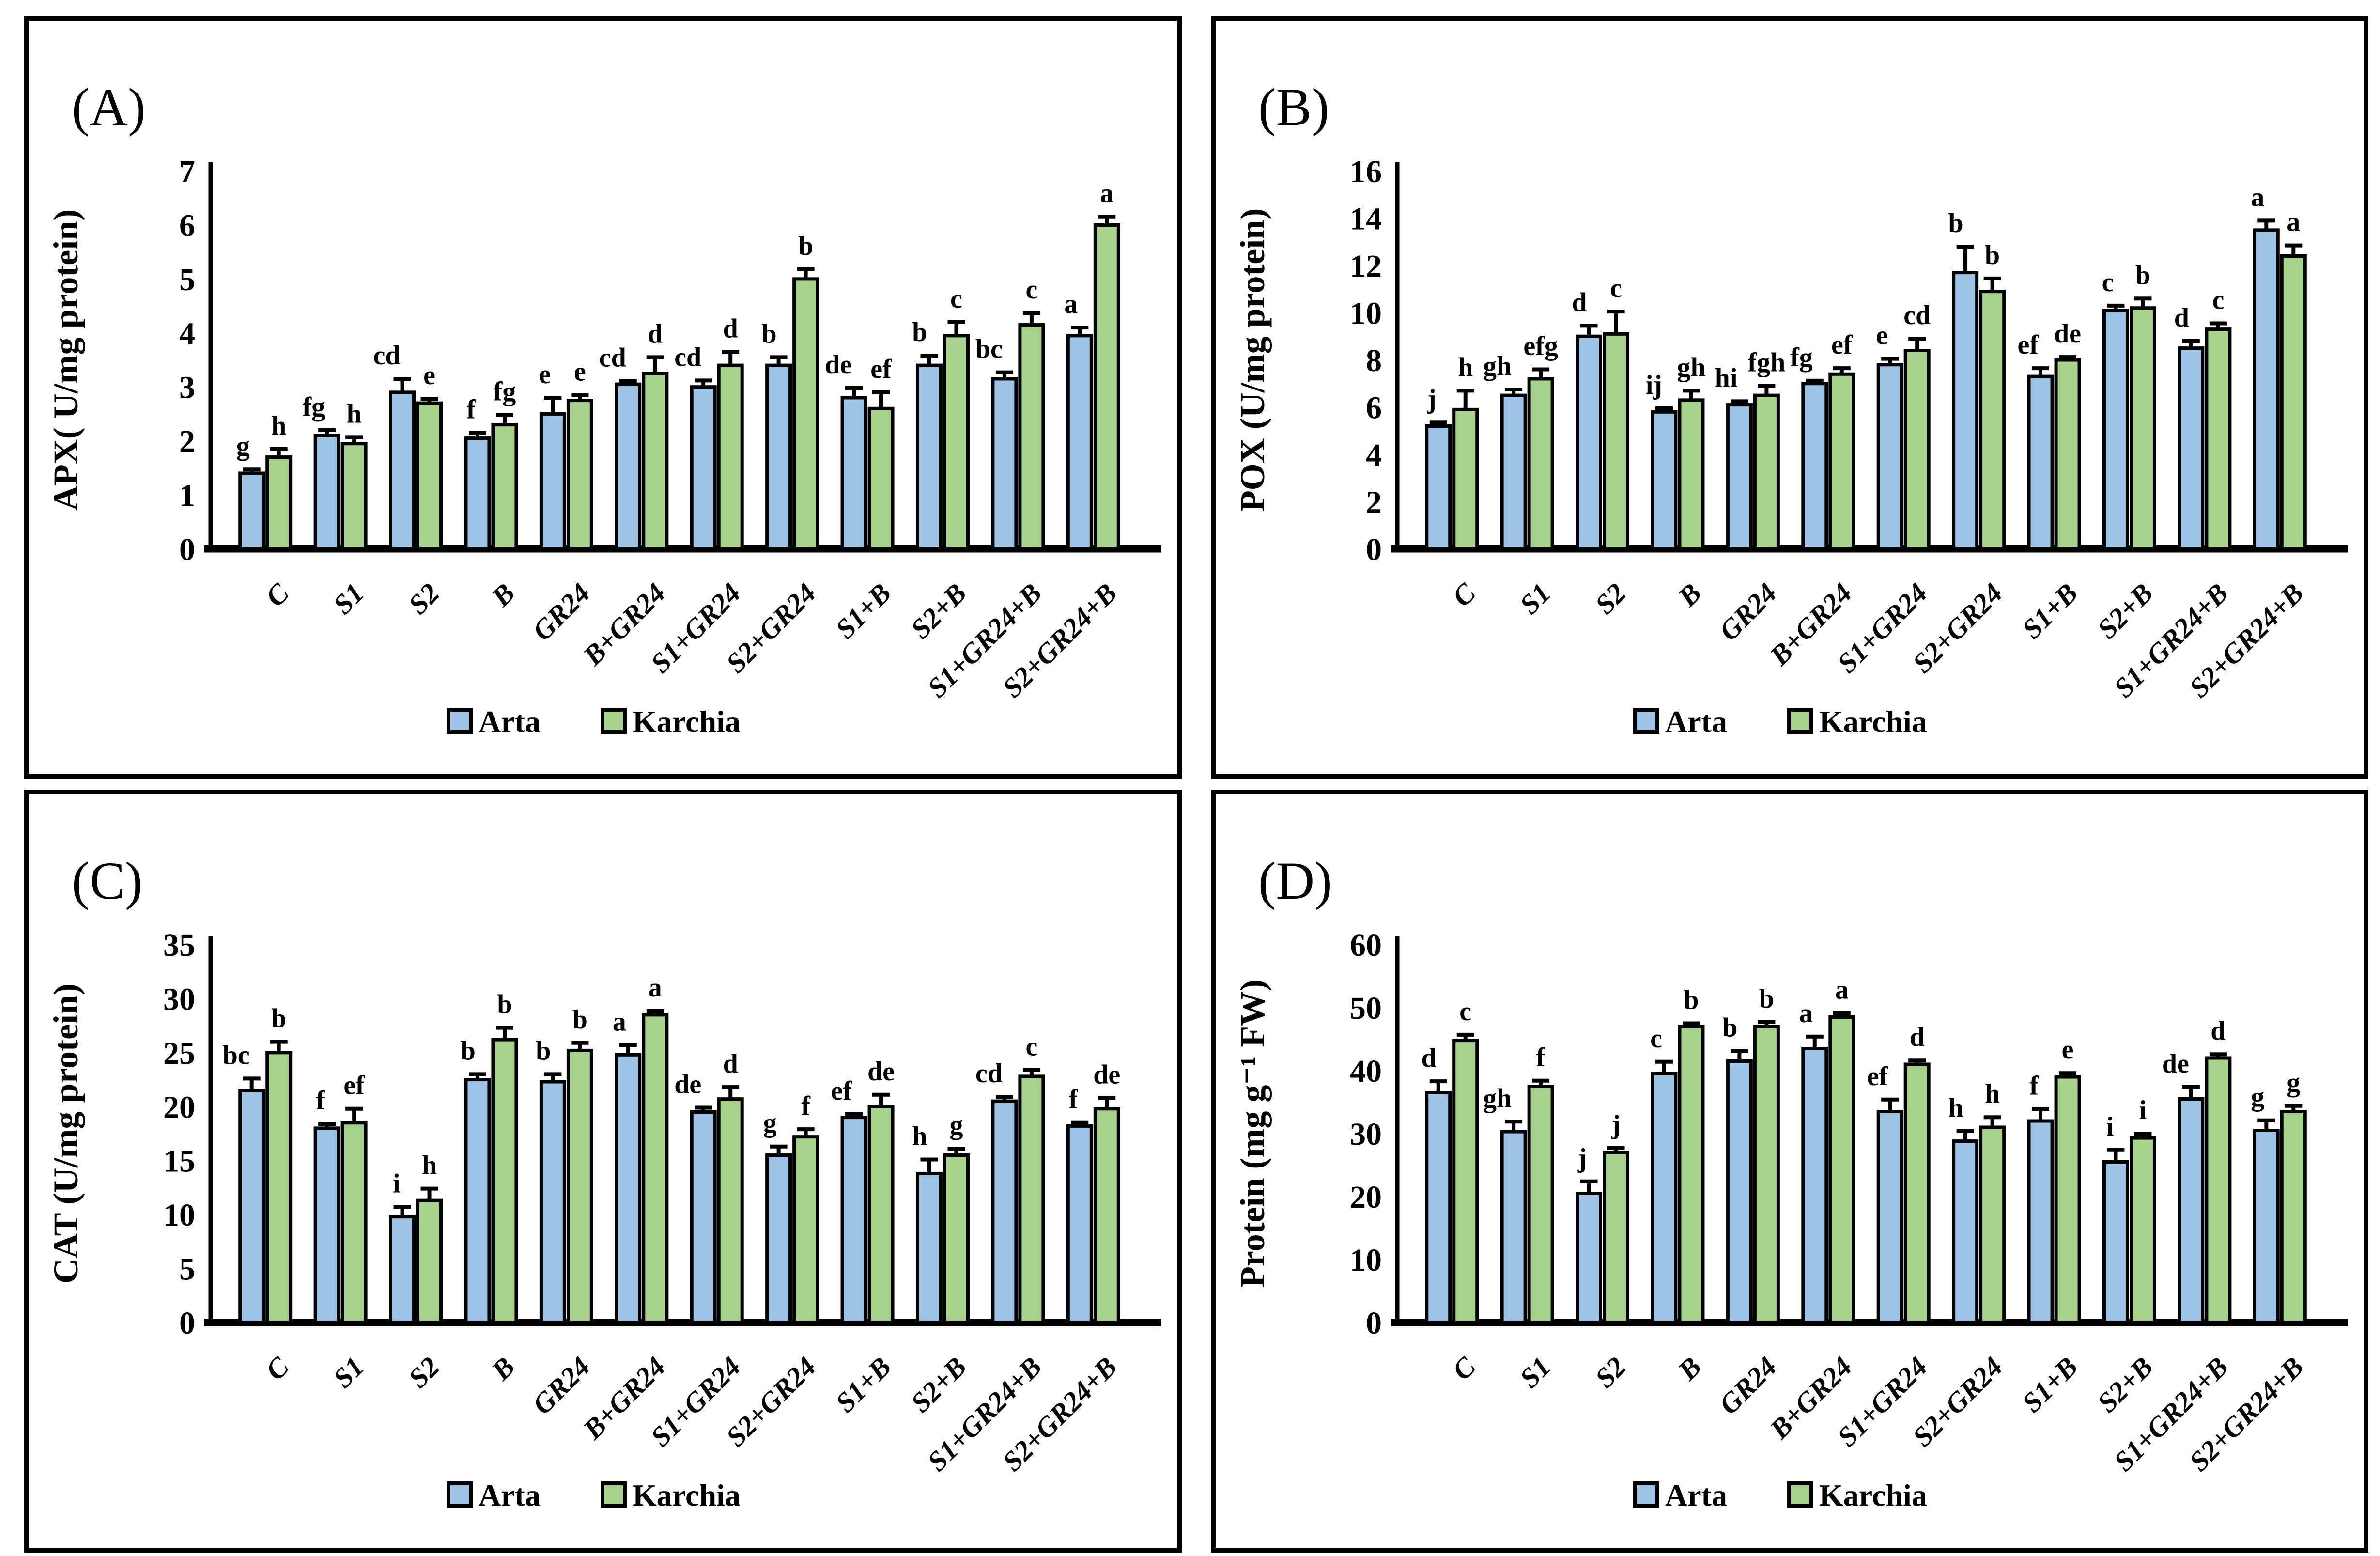 The width and height of the screenshot is (2380, 1556). What do you see at coordinates (2203, 418) in the screenshot?
I see `bar-group: dc` at bounding box center [2203, 418].